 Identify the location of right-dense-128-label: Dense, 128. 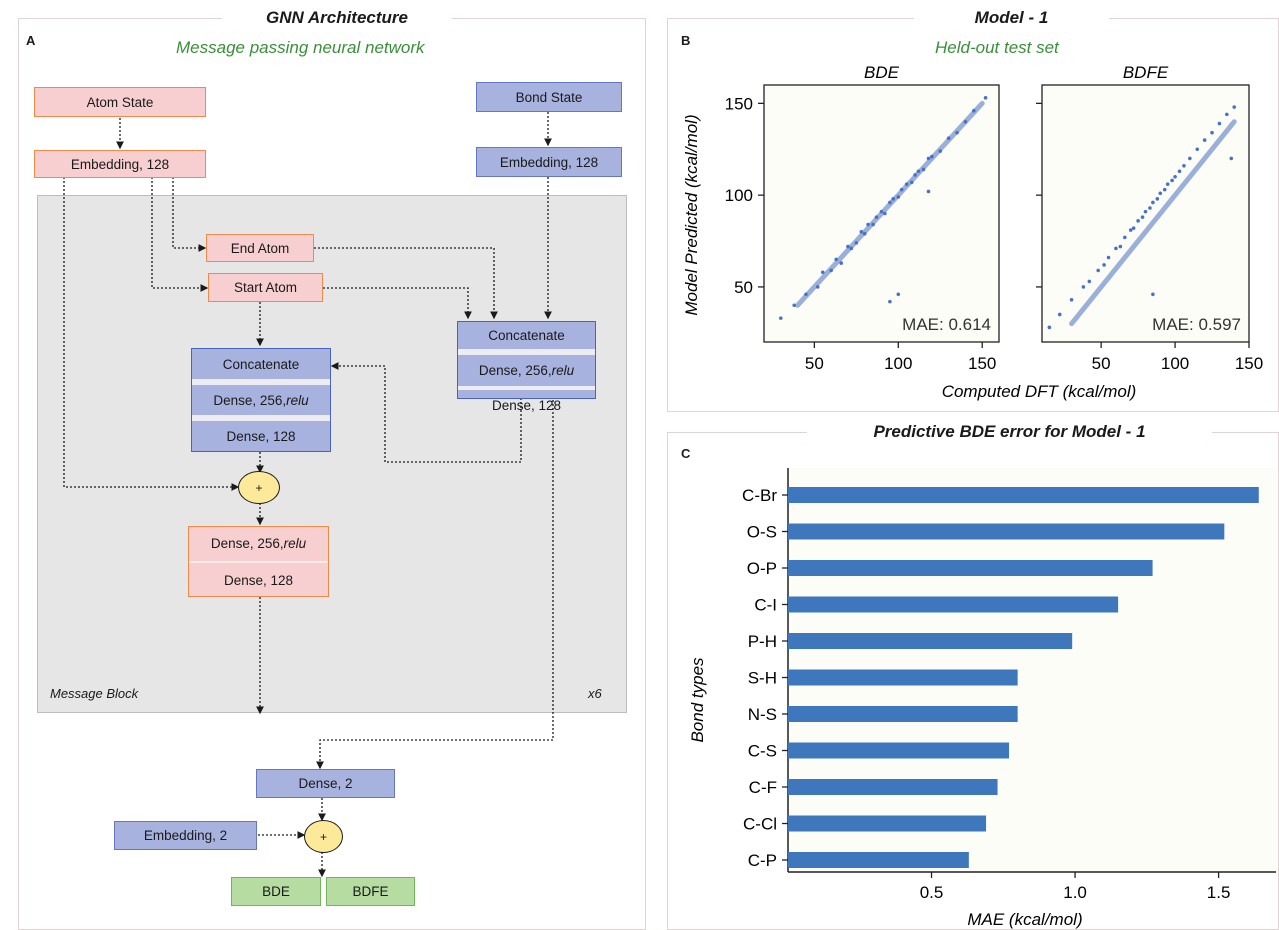
(526, 405).